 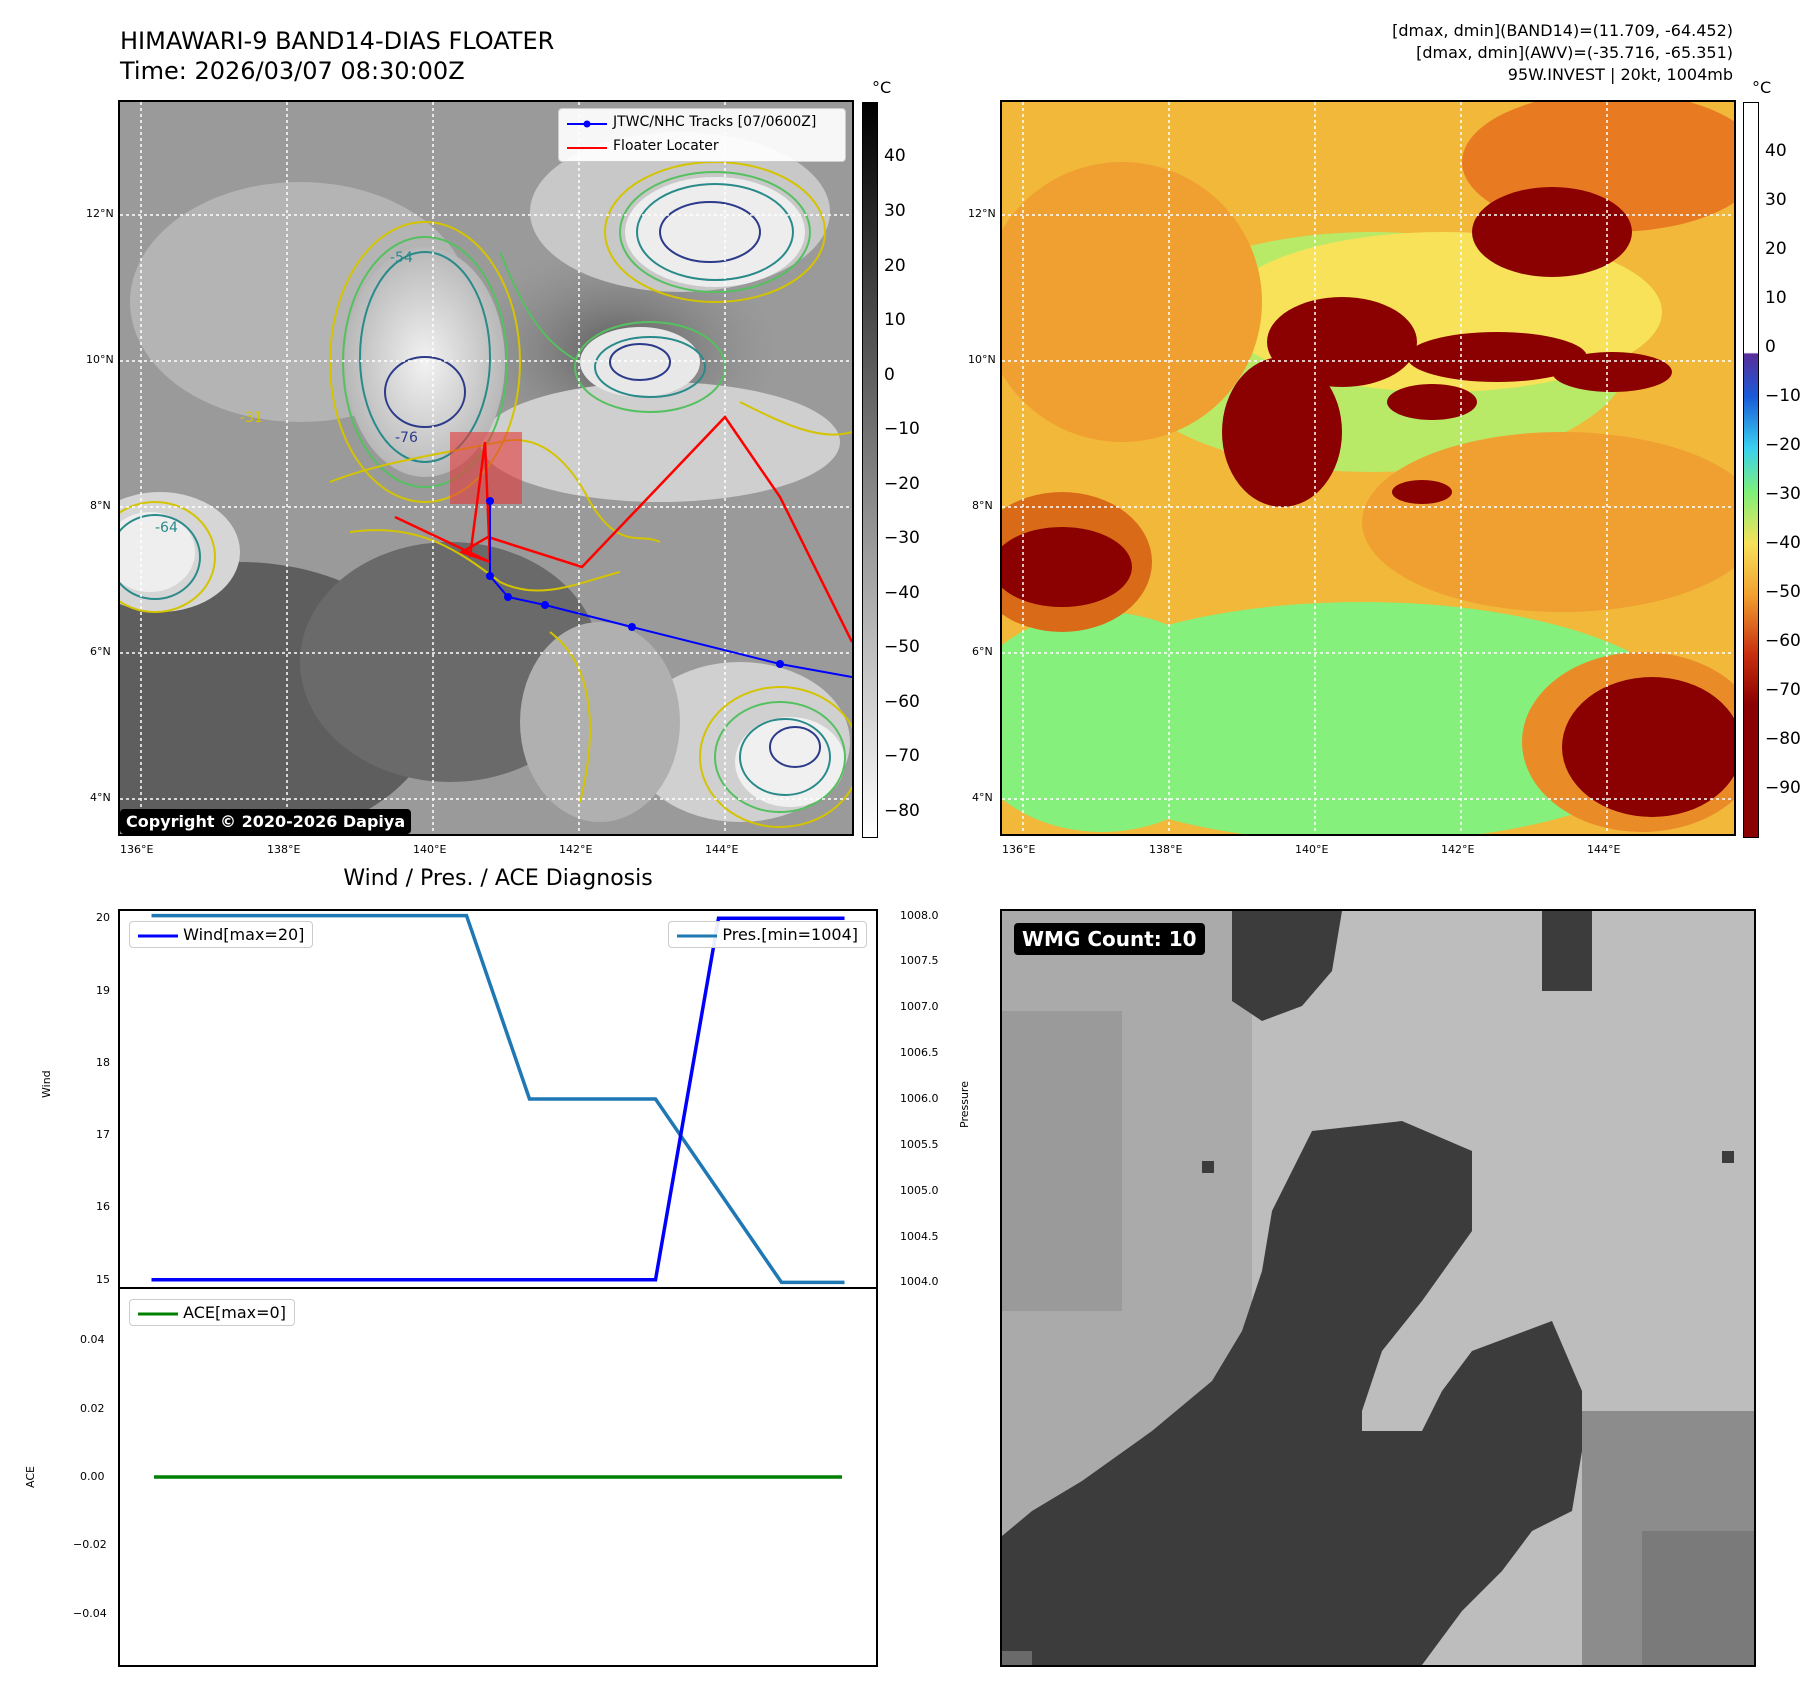 What do you see at coordinates (30, 1477) in the screenshot?
I see `ace-axis-label: ACE` at bounding box center [30, 1477].